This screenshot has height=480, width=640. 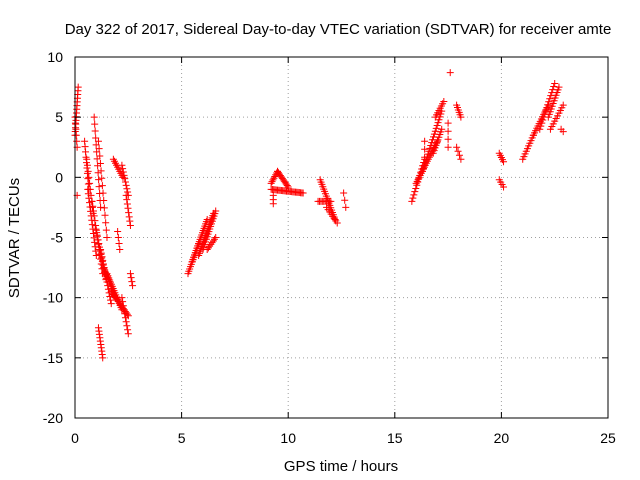 I want to click on x-tick-labels: 0 5 10 15 20 25, so click(x=343, y=438).